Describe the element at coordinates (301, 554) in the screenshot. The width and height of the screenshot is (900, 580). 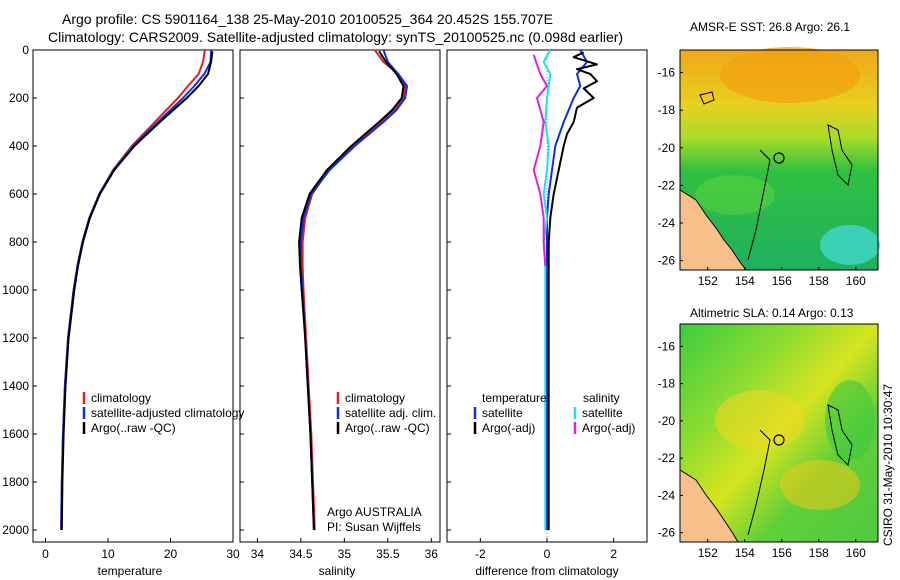
I see `salinity-xtick-label: 34.5` at that location.